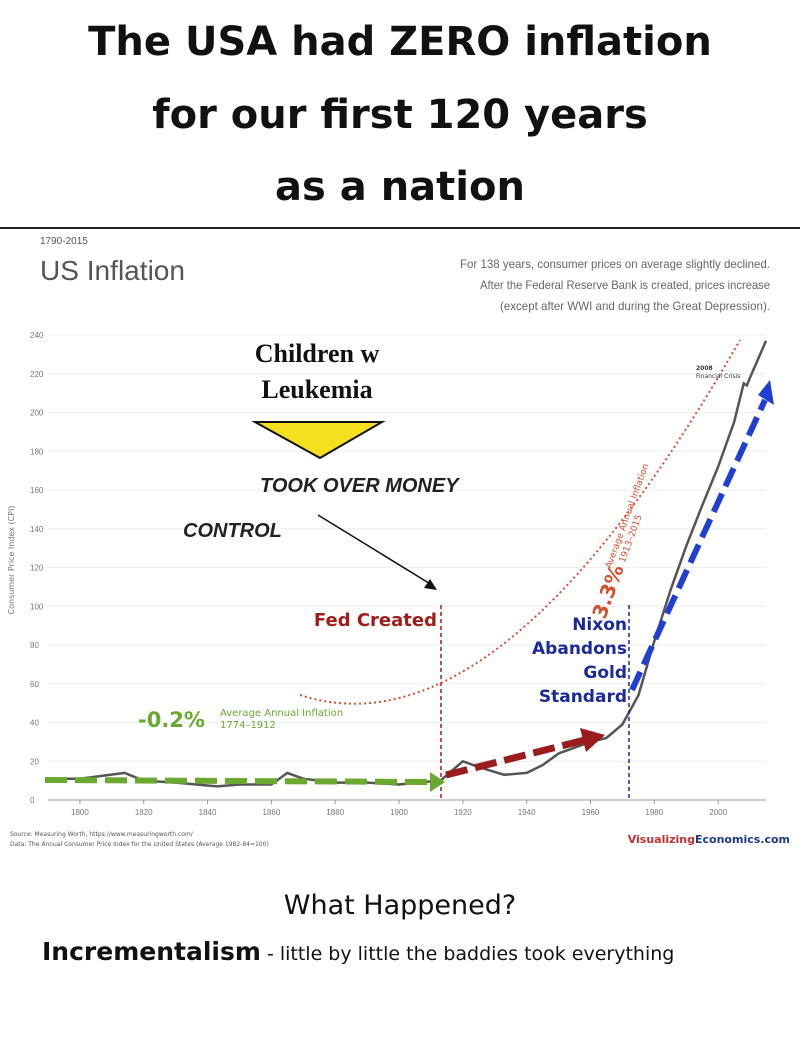 The width and height of the screenshot is (800, 1050). Describe the element at coordinates (718, 376) in the screenshot. I see `event-label: Financial Crisis` at that location.